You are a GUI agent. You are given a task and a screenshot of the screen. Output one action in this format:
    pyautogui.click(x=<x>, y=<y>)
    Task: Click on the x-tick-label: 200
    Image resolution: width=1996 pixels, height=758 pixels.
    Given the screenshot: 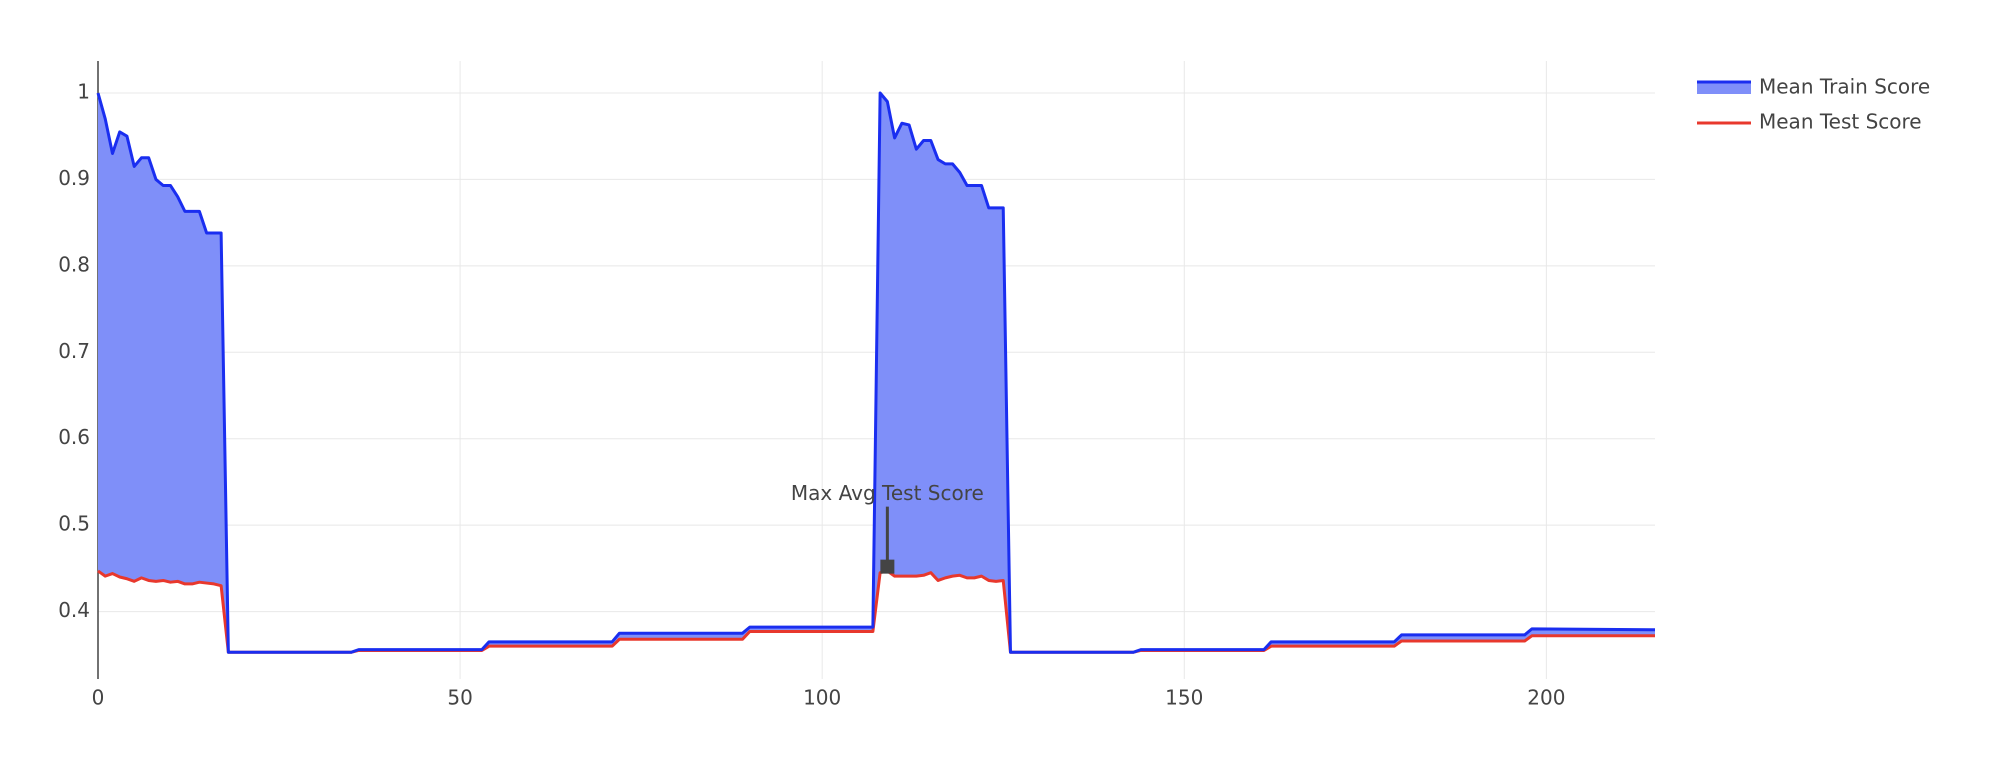 What is the action you would take?
    pyautogui.click(x=1546, y=698)
    